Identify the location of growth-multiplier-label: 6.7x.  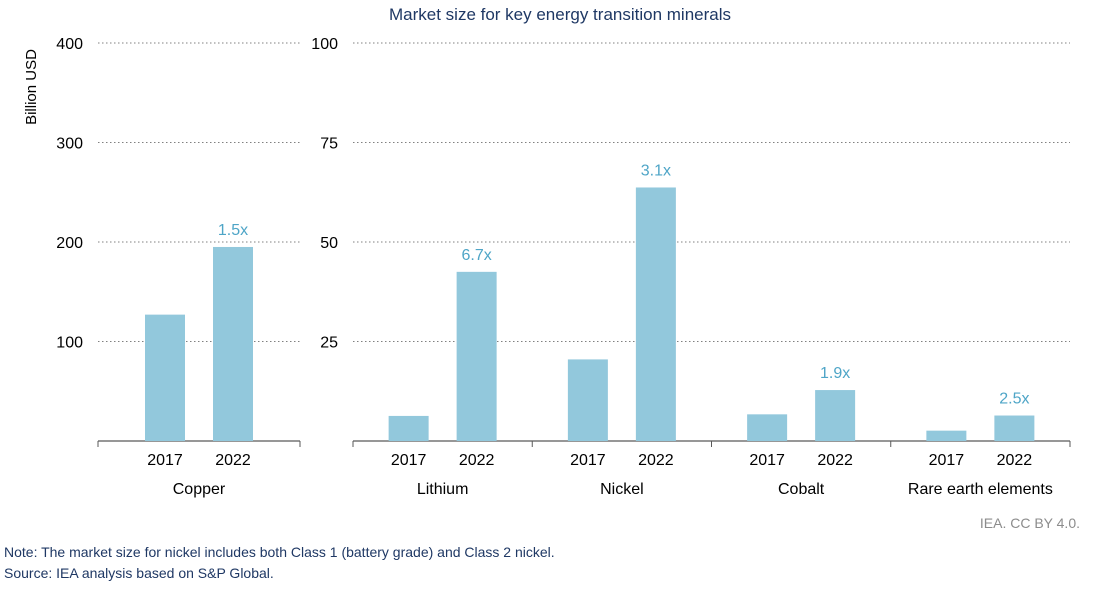
(477, 255).